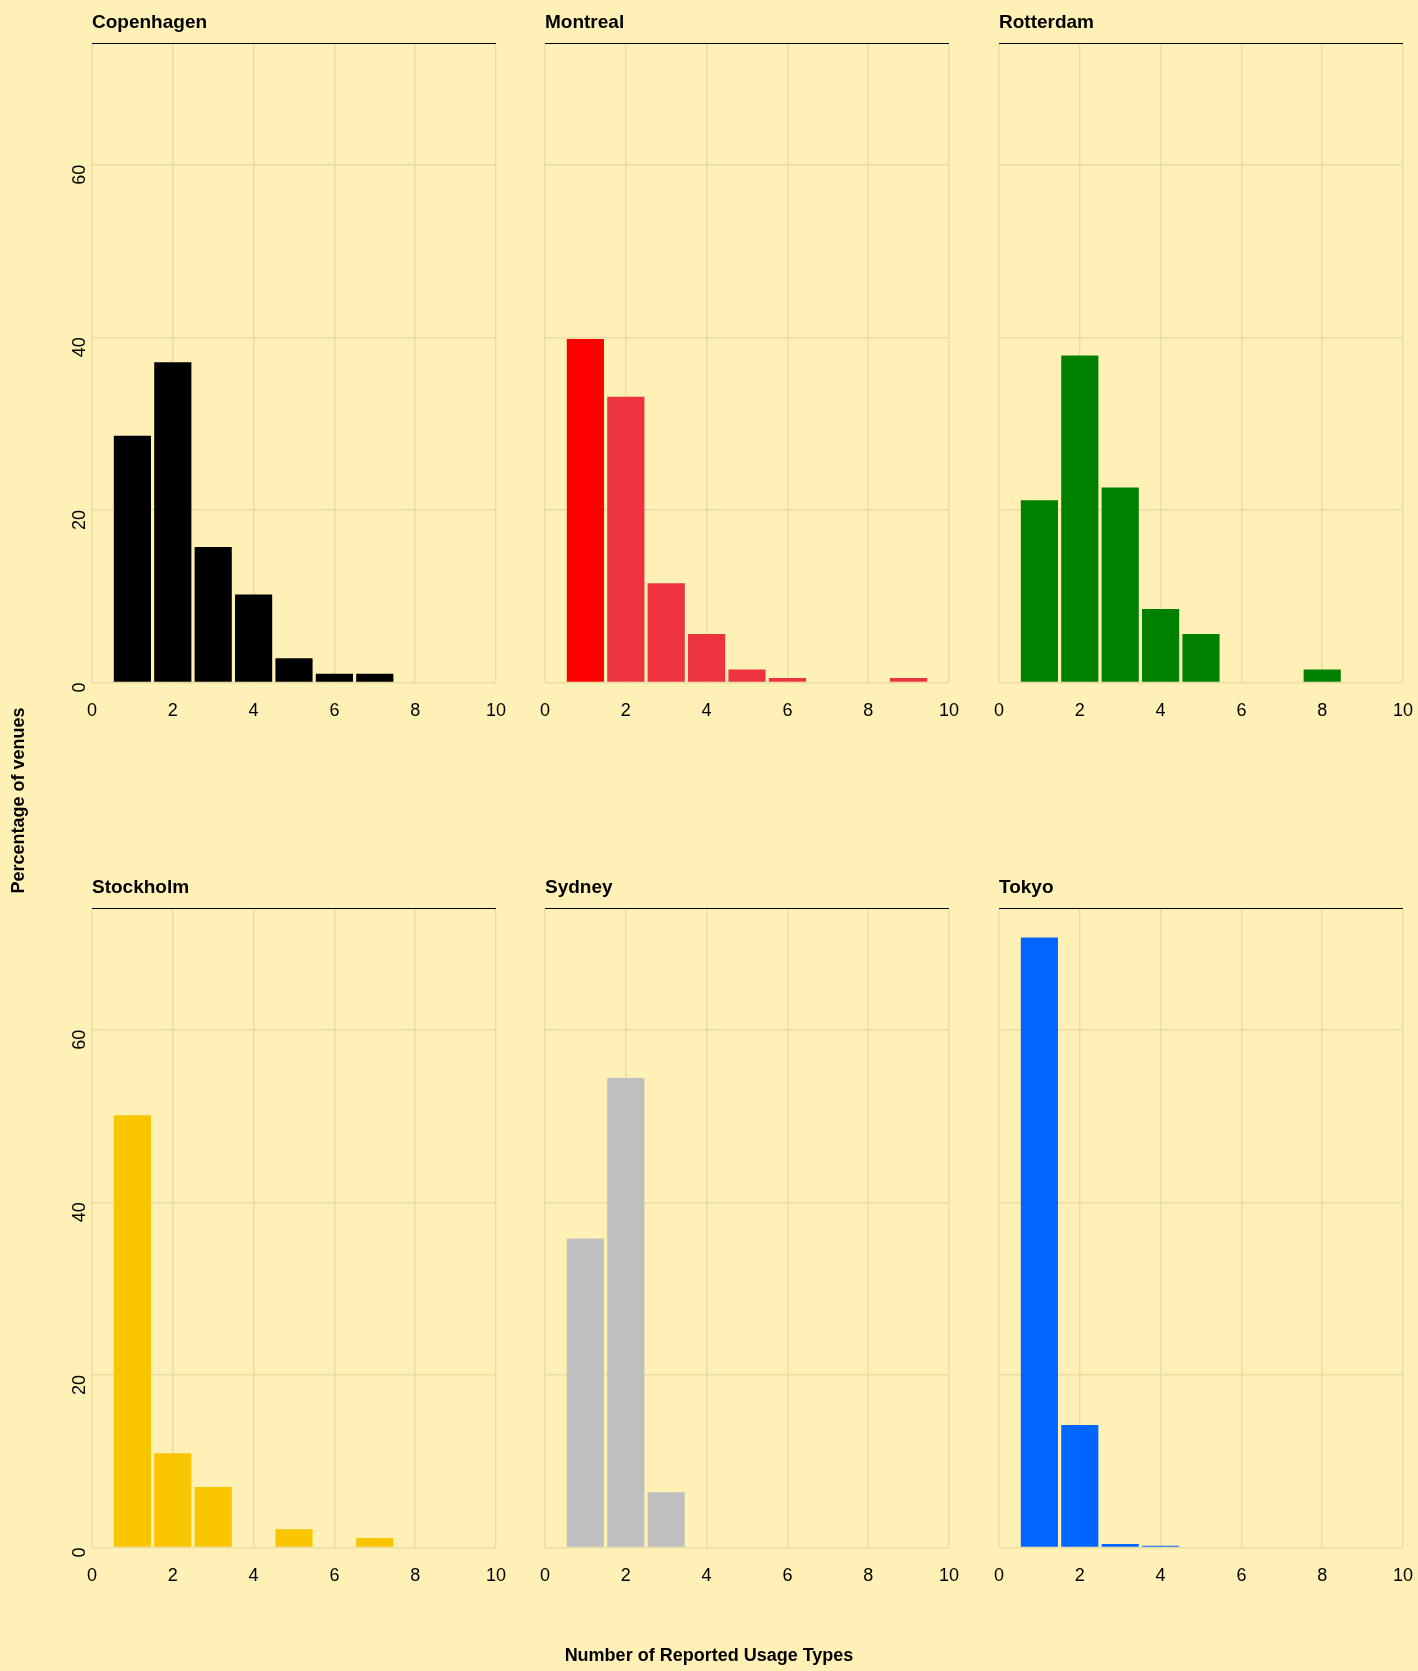 The image size is (1418, 1671). What do you see at coordinates (747, 887) in the screenshot?
I see `chart-title: Sydney` at bounding box center [747, 887].